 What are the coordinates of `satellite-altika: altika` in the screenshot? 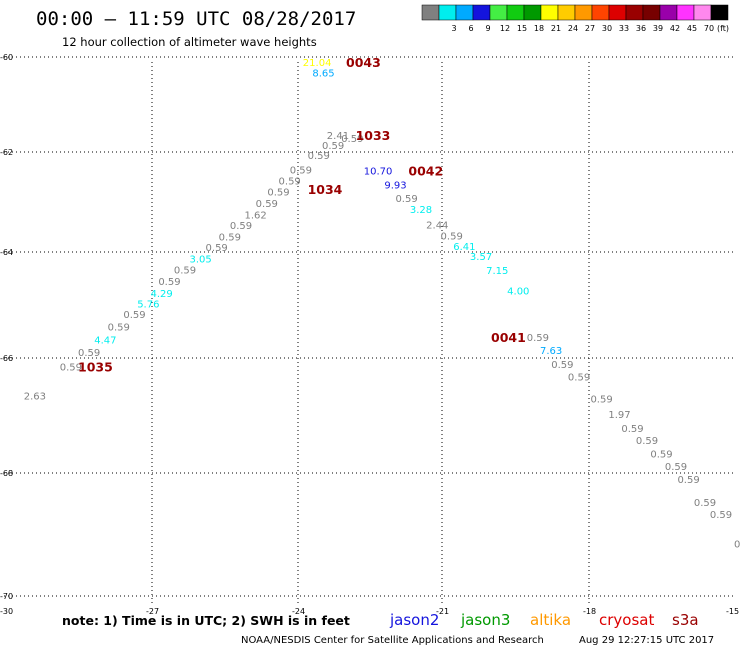 It's located at (550, 620).